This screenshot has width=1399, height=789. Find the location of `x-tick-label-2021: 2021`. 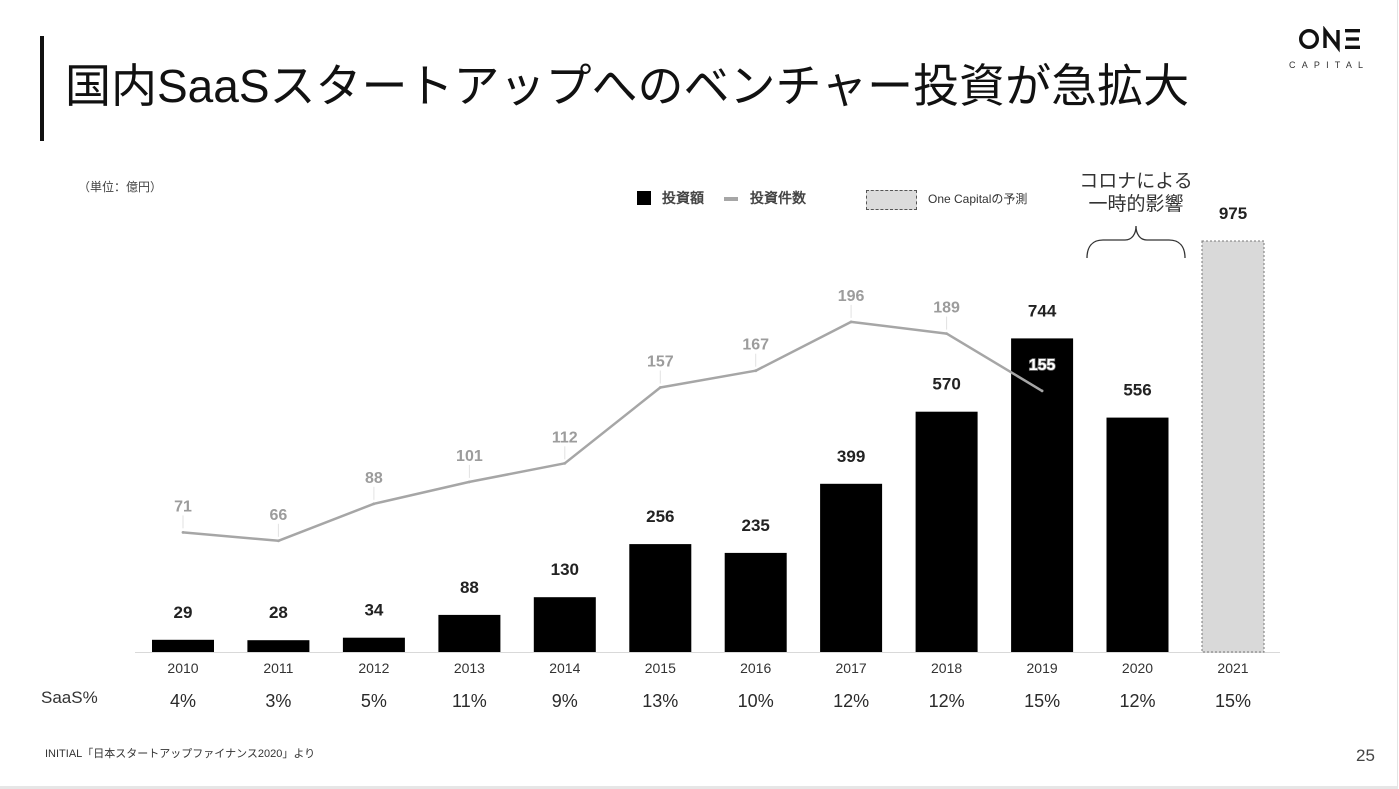

x-tick-label-2021: 2021 is located at coordinates (1232, 668).